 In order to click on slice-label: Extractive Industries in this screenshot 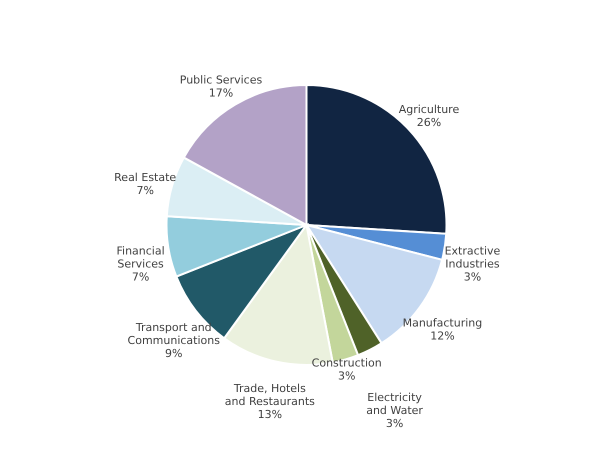, I will do `click(472, 257)`.